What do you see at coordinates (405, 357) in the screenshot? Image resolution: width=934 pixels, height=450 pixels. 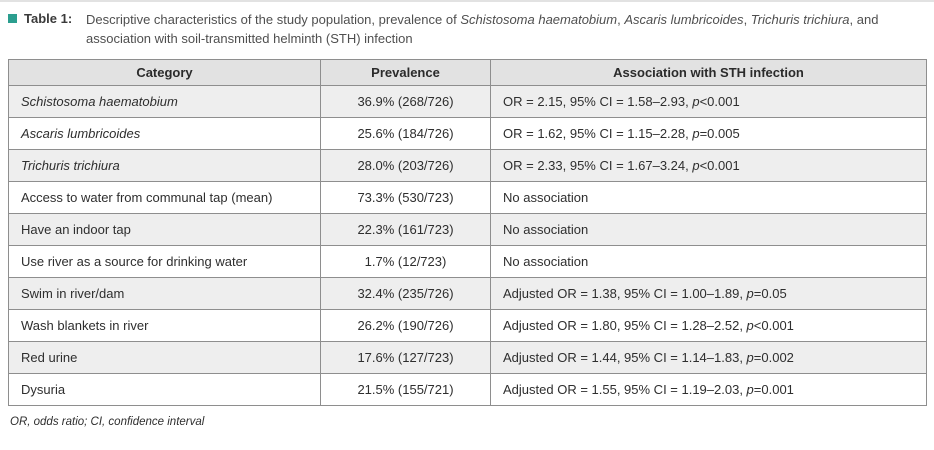 I see `prevalence-cell: 17.6% (127/723)` at bounding box center [405, 357].